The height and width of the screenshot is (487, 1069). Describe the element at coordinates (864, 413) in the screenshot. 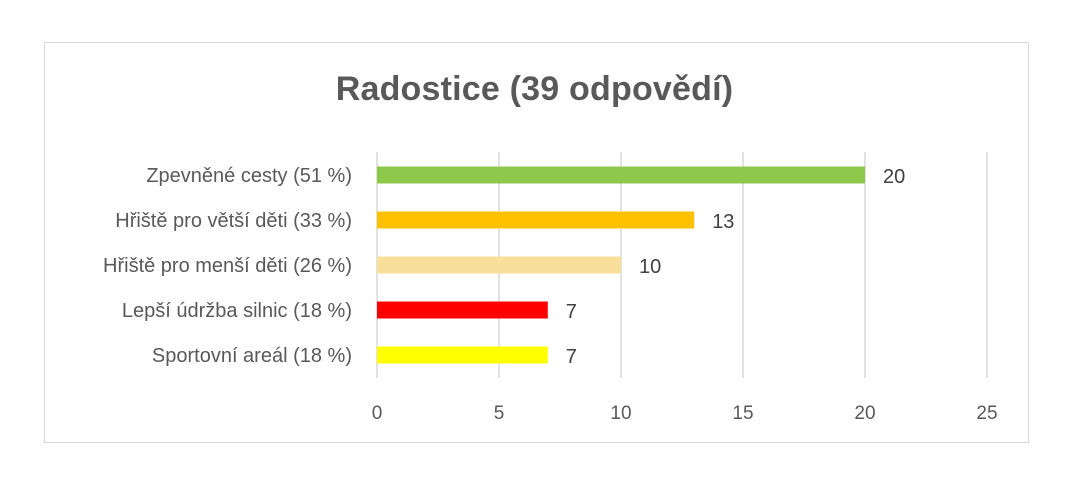

I see `x-tick-label: 20` at that location.